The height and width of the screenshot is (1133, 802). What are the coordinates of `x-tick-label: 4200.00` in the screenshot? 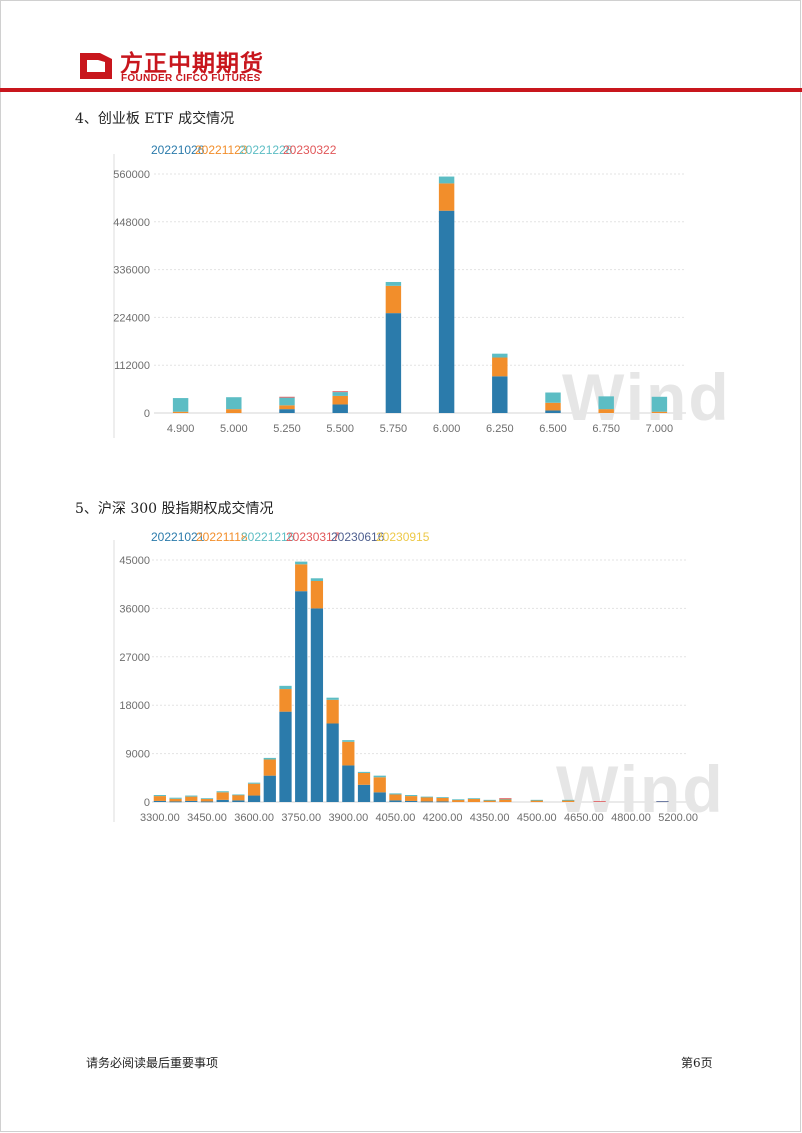 It's located at (443, 818).